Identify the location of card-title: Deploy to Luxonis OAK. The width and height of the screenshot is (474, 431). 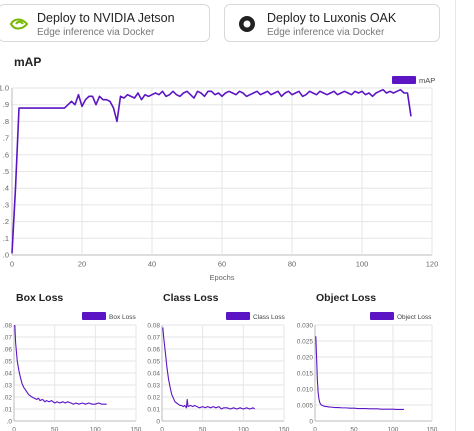
(332, 18).